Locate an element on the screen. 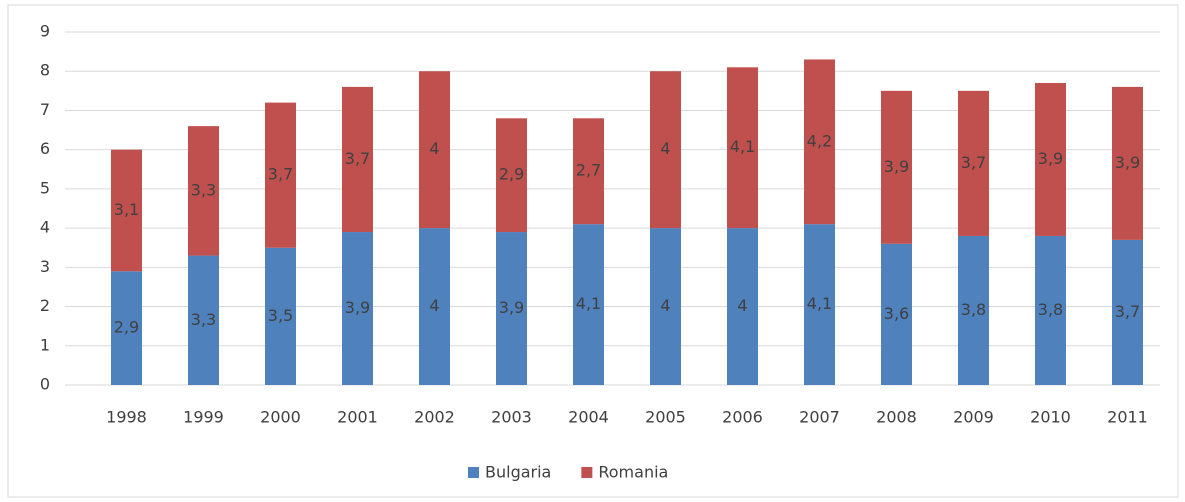  x-tick-label: 2007 is located at coordinates (819, 417).